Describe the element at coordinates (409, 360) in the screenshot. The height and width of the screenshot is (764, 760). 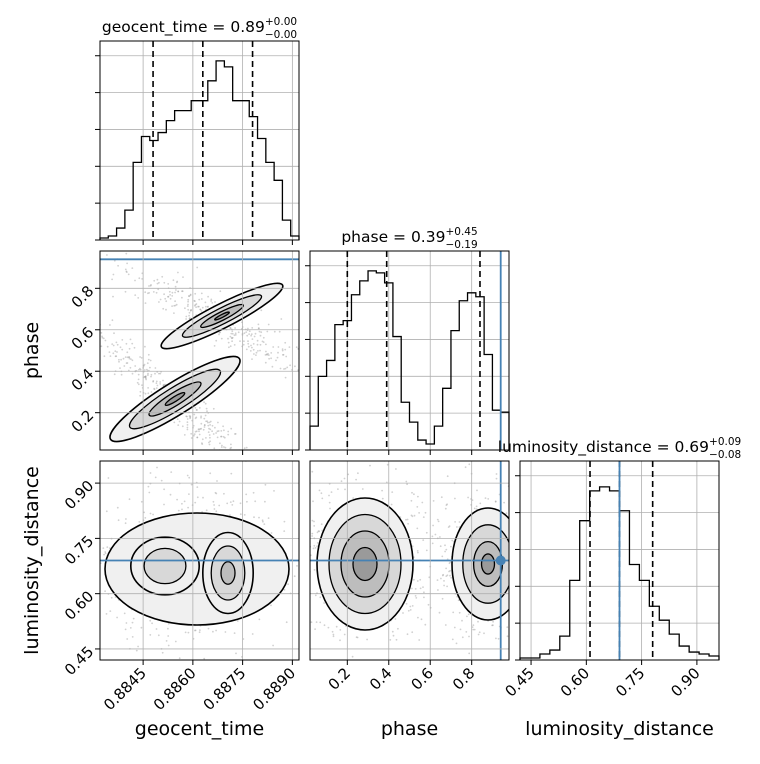
I see `hist-step-phase` at that location.